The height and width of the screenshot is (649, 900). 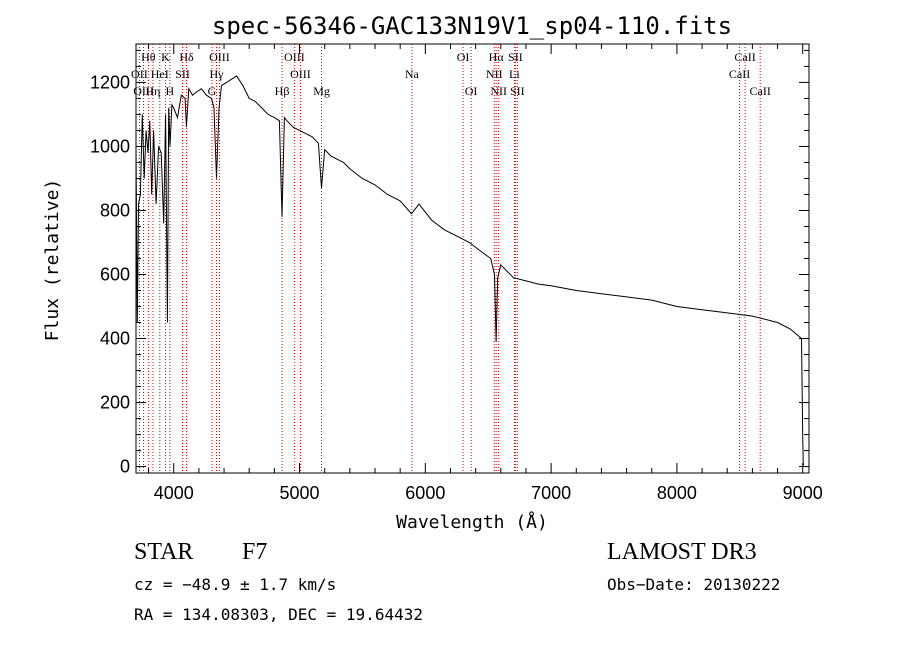 I want to click on coordinates-readout: RA = 134.08303, DEC = 19.64432, so click(x=278, y=614).